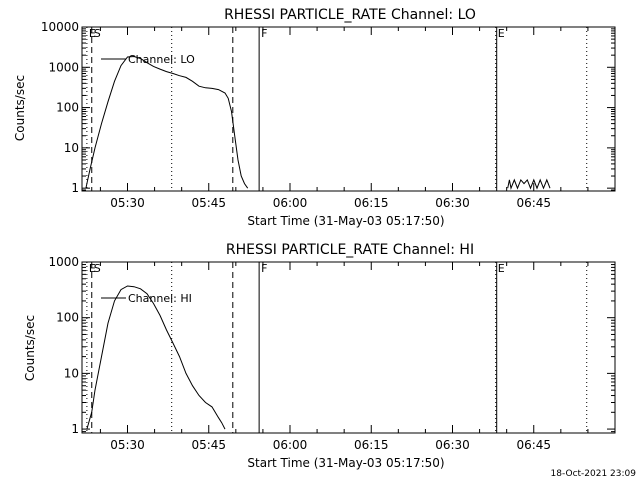 The image size is (640, 480). What do you see at coordinates (264, 268) in the screenshot?
I see `hi-marker-label: F` at bounding box center [264, 268].